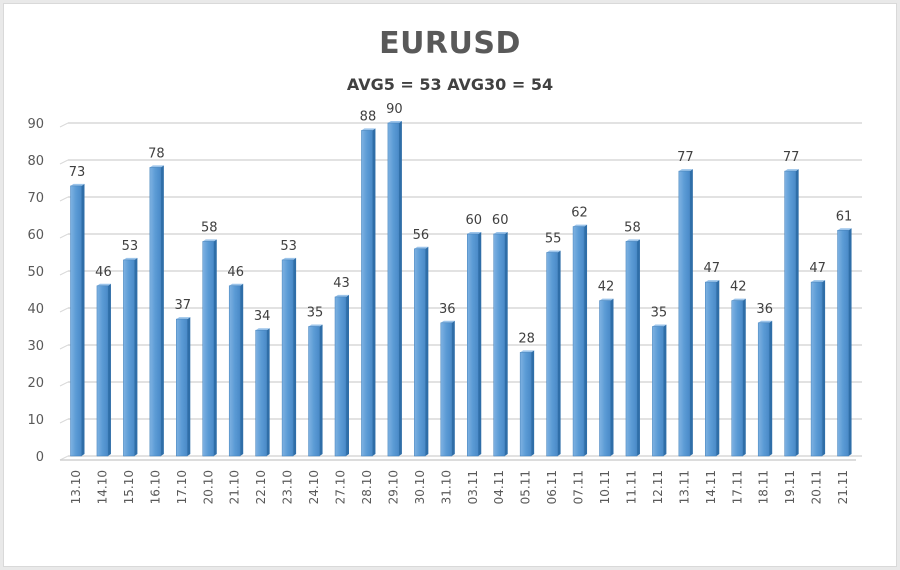  I want to click on data-label: 37, so click(183, 305).